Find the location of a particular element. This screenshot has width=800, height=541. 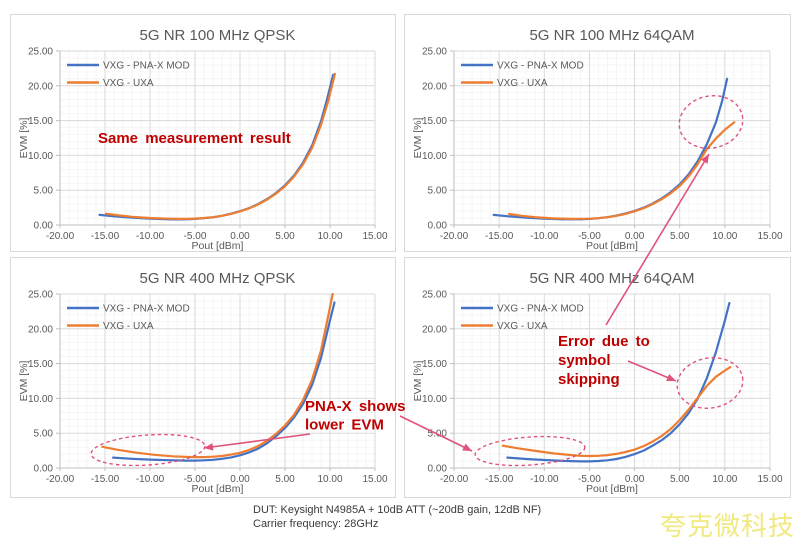

series-lines is located at coordinates (217, 146).